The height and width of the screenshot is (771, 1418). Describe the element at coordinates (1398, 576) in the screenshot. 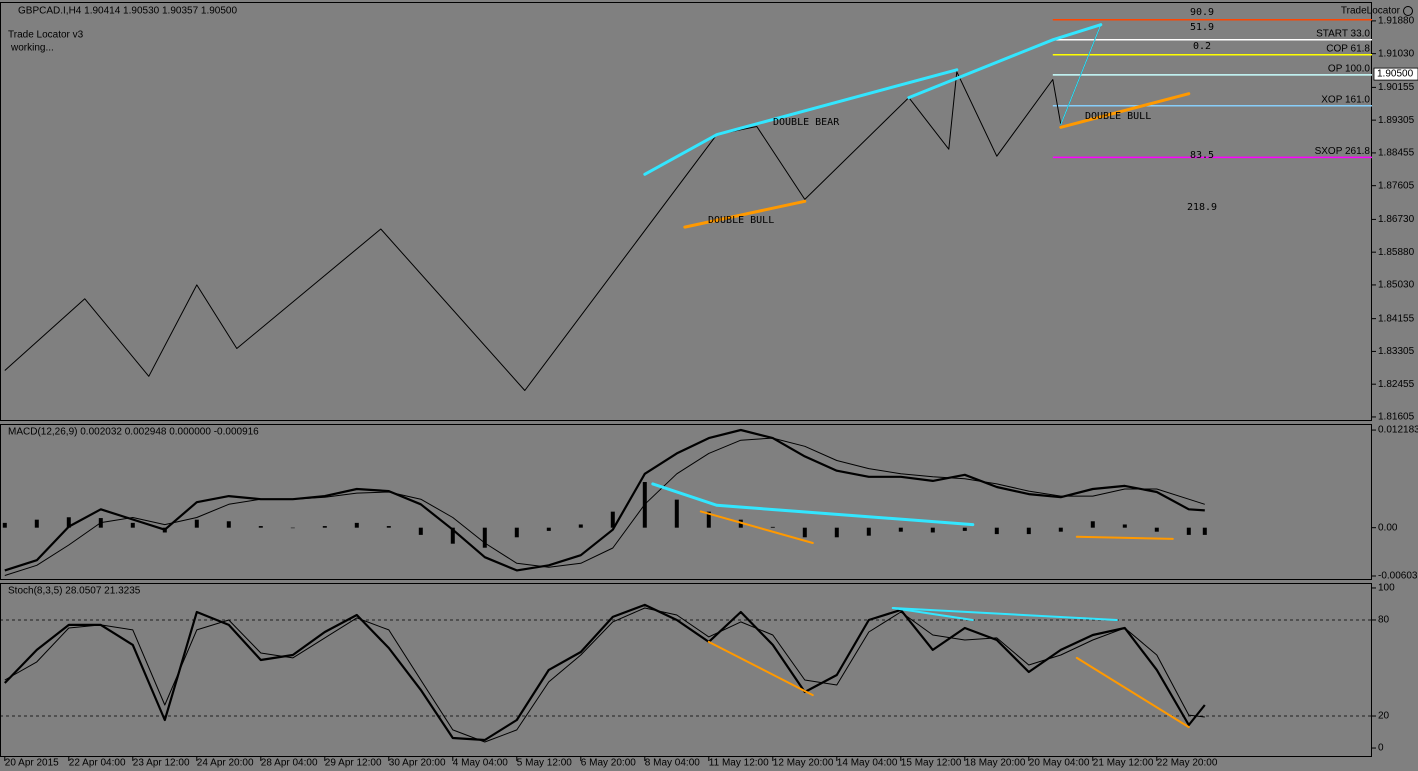

I see `y-tick-label: -0.006031` at that location.